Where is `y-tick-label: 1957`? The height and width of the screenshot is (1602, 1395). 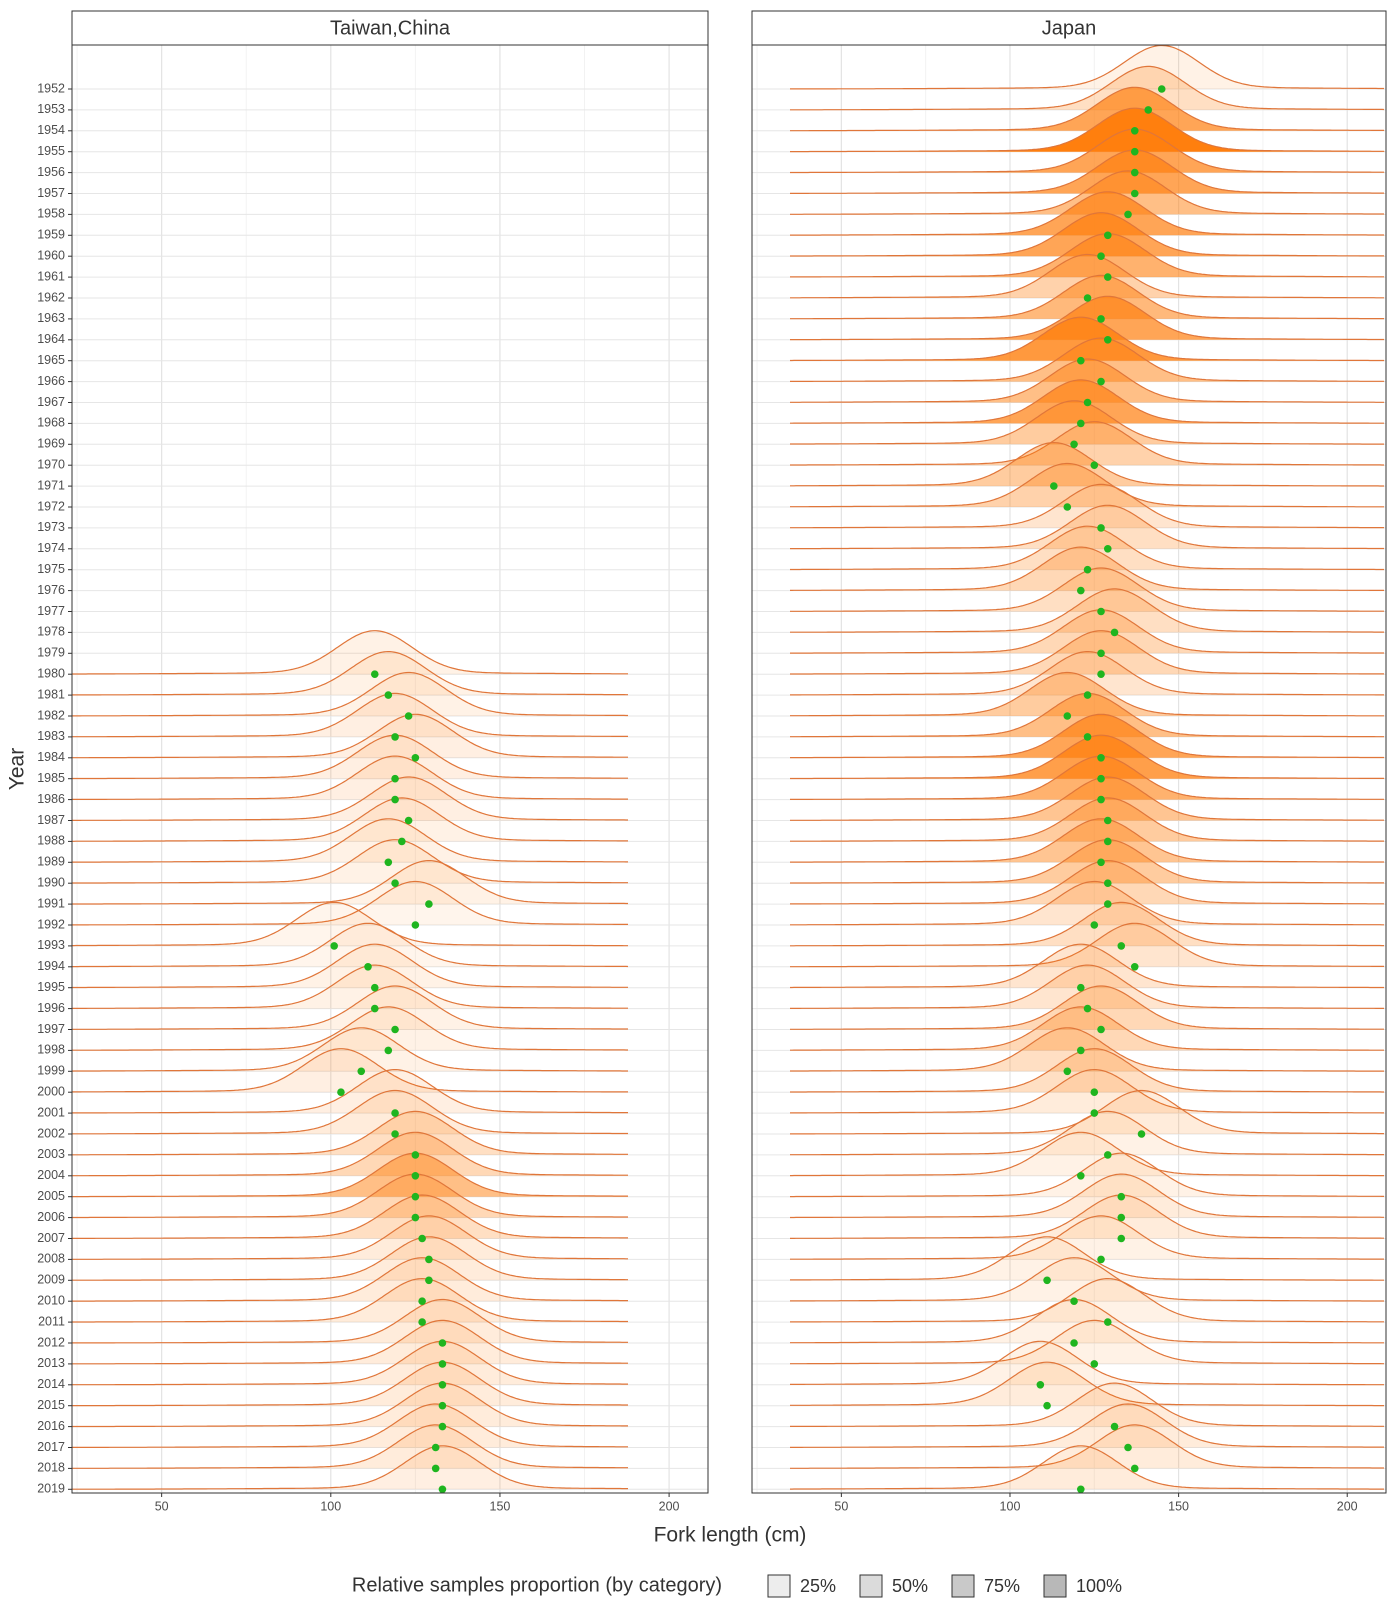
y-tick-label: 1957 is located at coordinates (51, 193).